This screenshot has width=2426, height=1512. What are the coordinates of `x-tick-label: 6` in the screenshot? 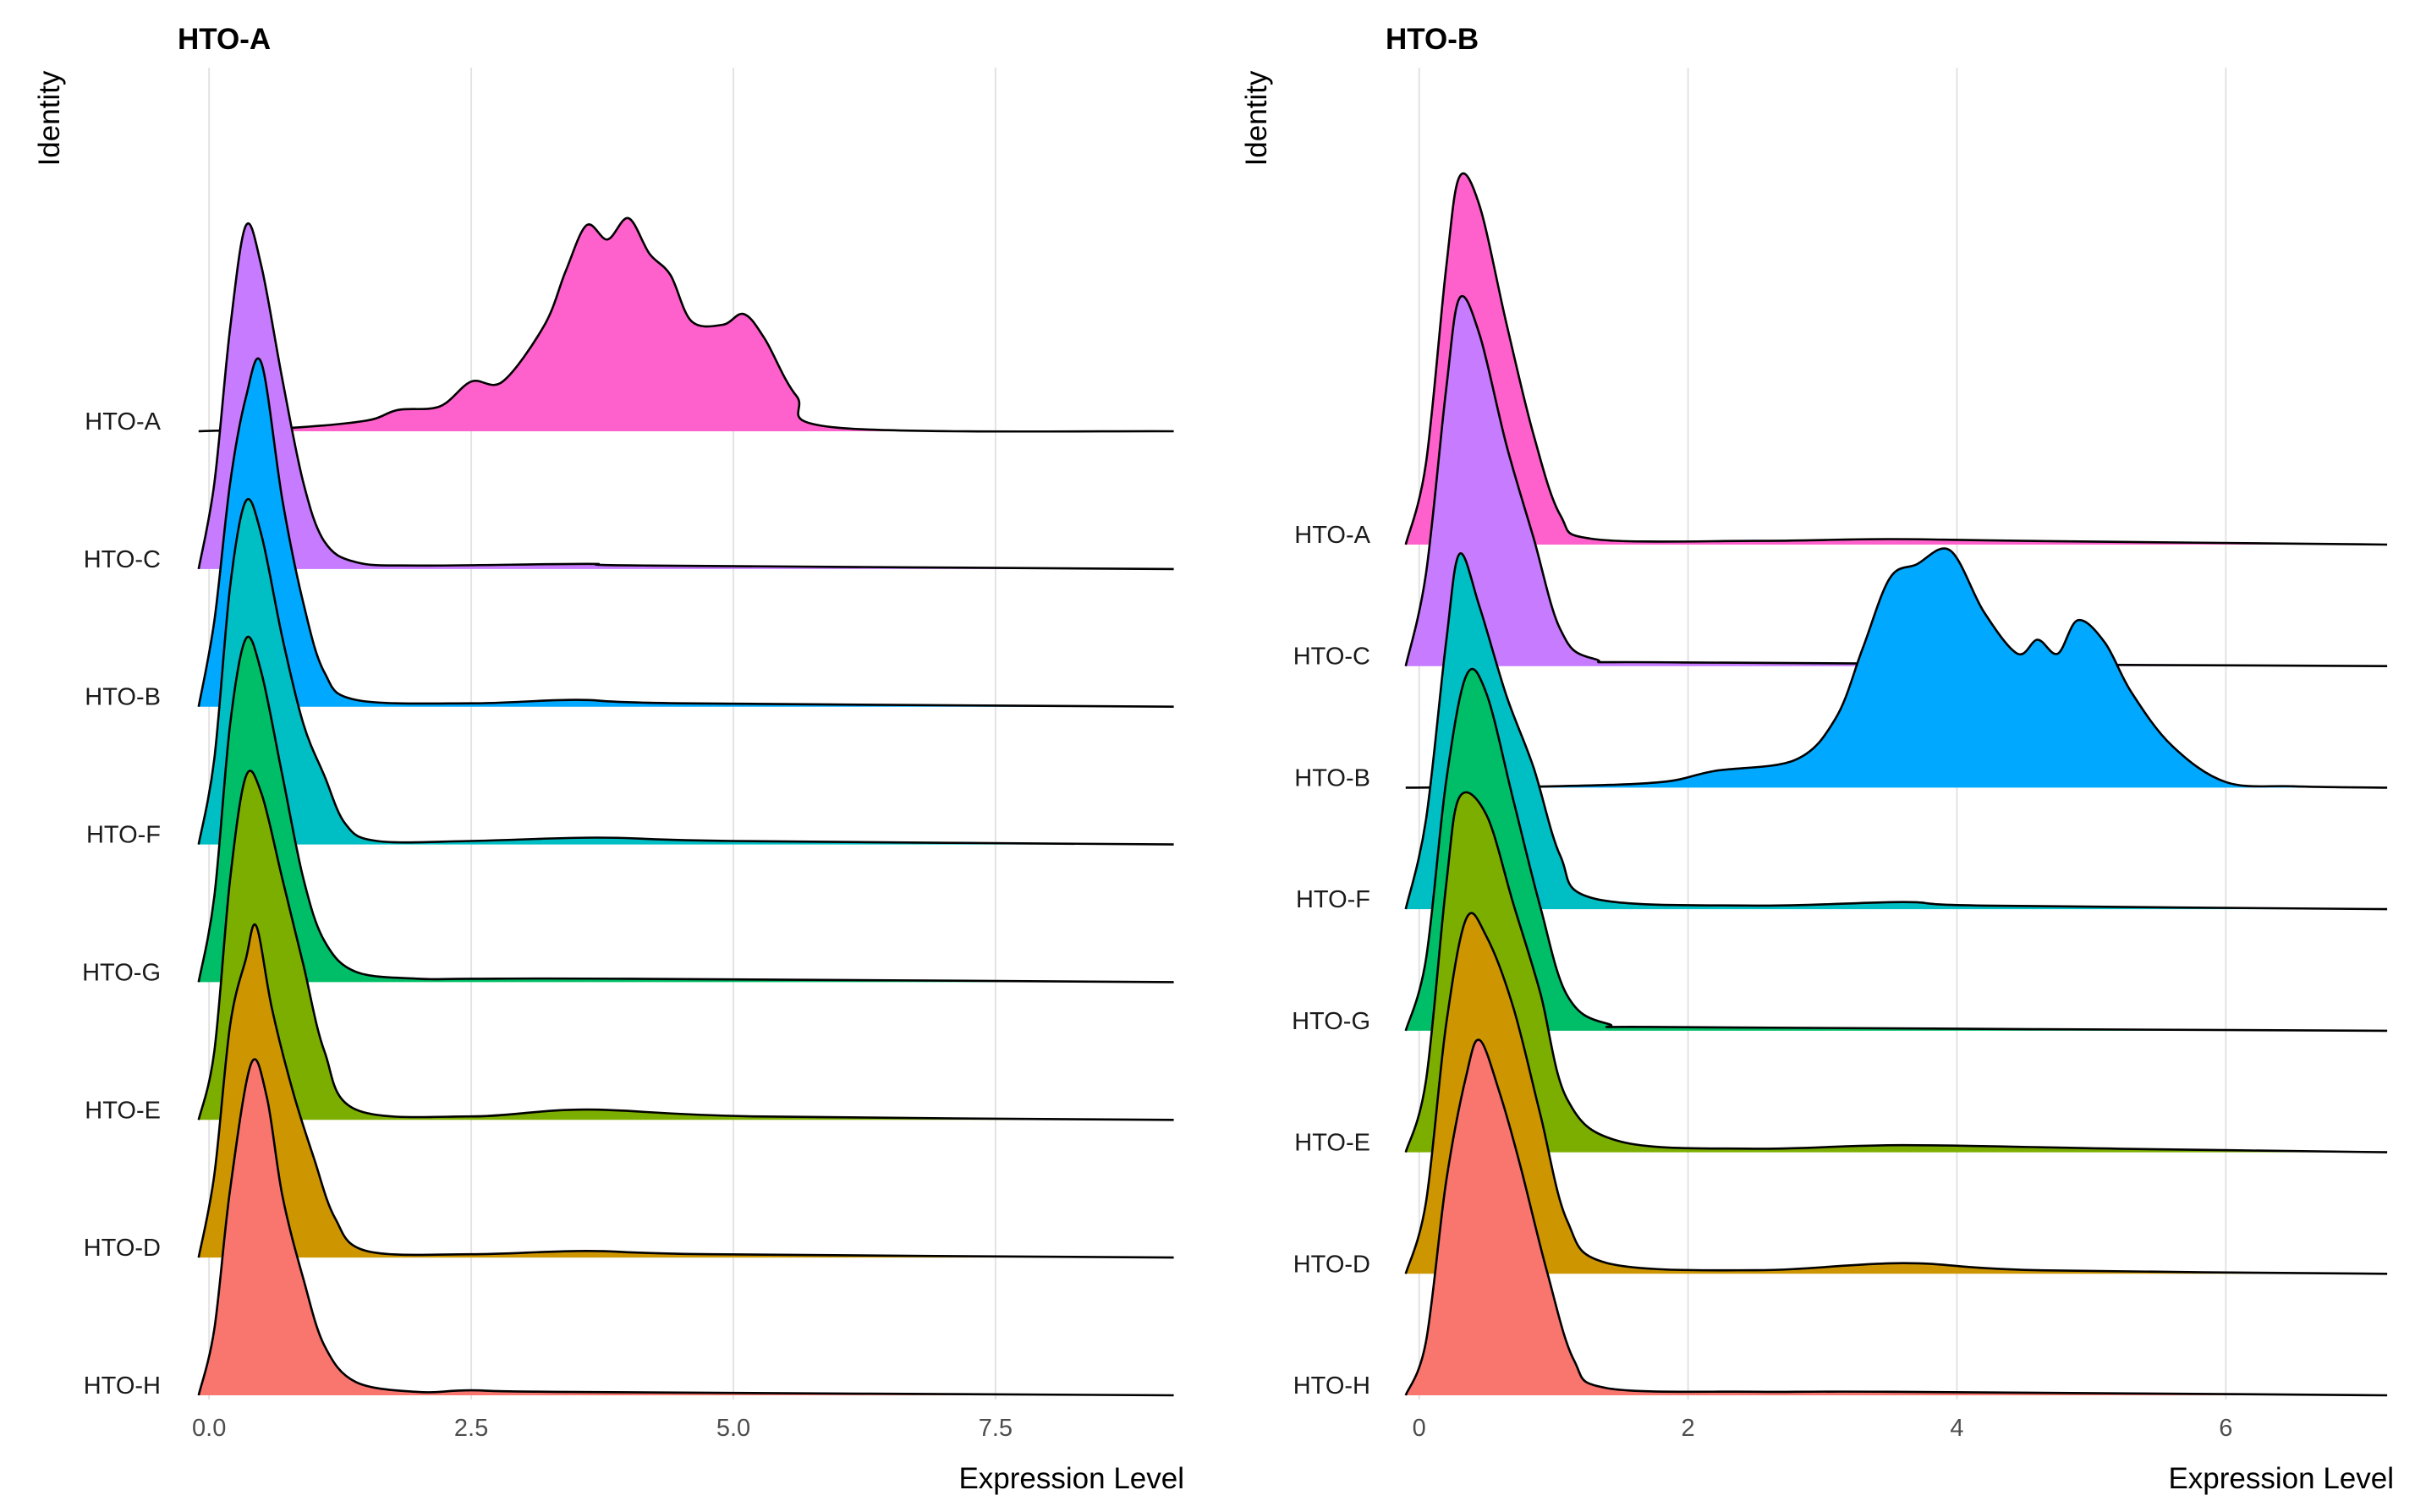 It's located at (2226, 1428).